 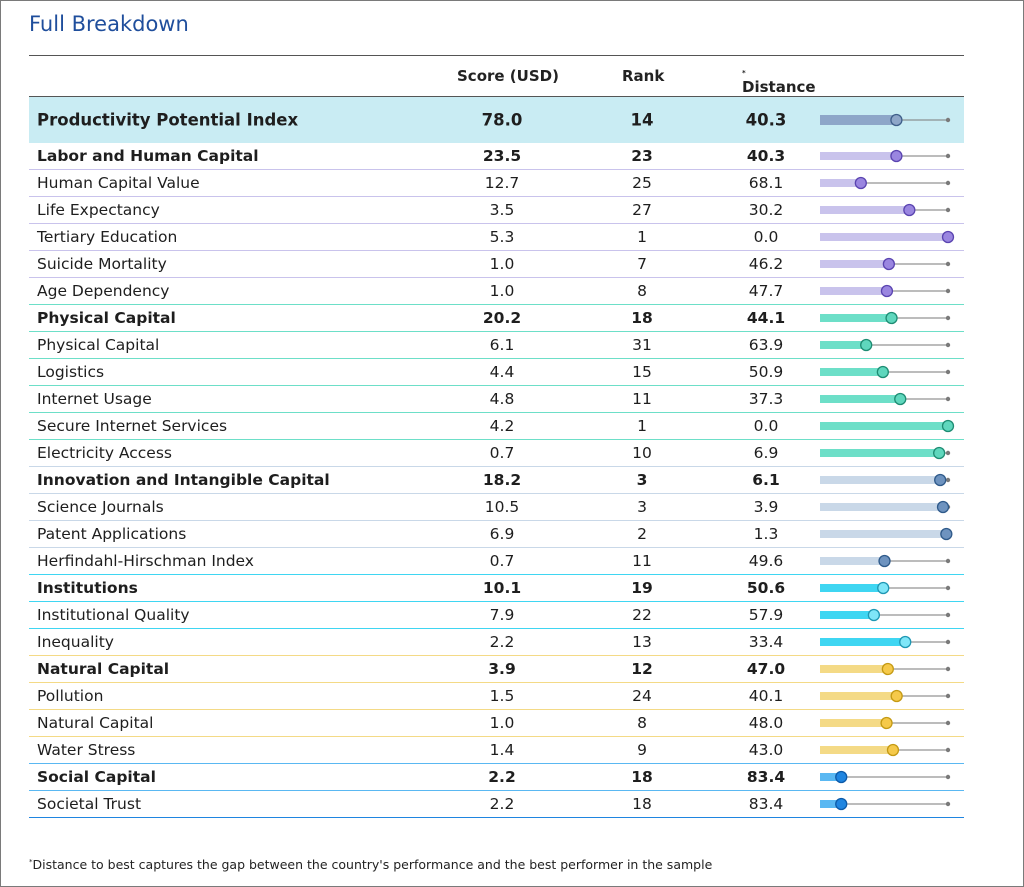 I want to click on page-title: Full Breakdown, so click(x=109, y=24).